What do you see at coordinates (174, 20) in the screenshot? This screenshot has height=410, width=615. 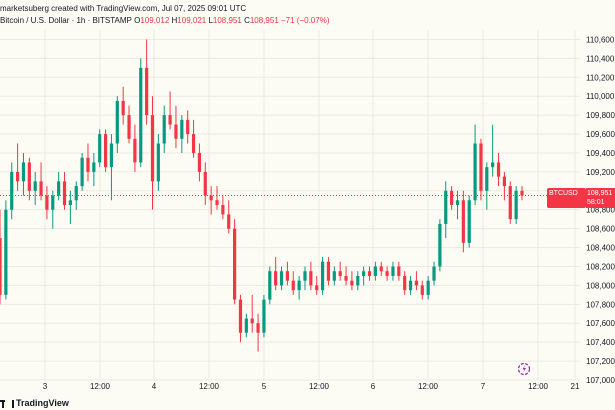 I see `high-label: H` at bounding box center [174, 20].